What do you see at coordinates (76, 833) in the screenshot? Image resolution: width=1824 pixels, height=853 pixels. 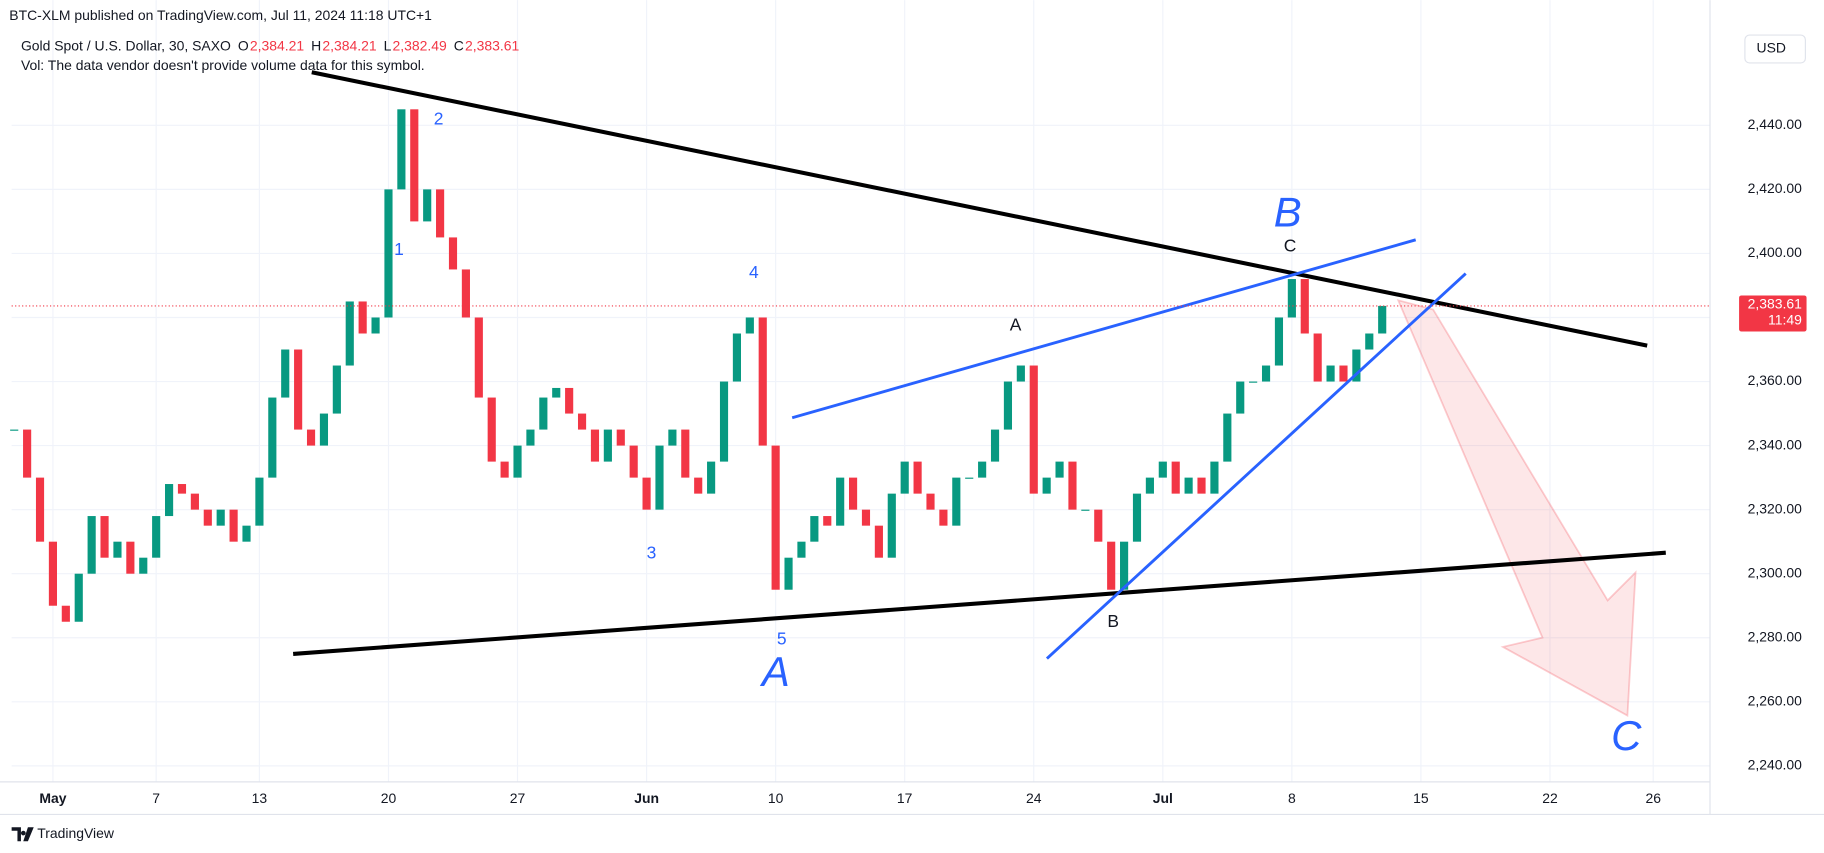 I see `footer-brand: TradingView` at bounding box center [76, 833].